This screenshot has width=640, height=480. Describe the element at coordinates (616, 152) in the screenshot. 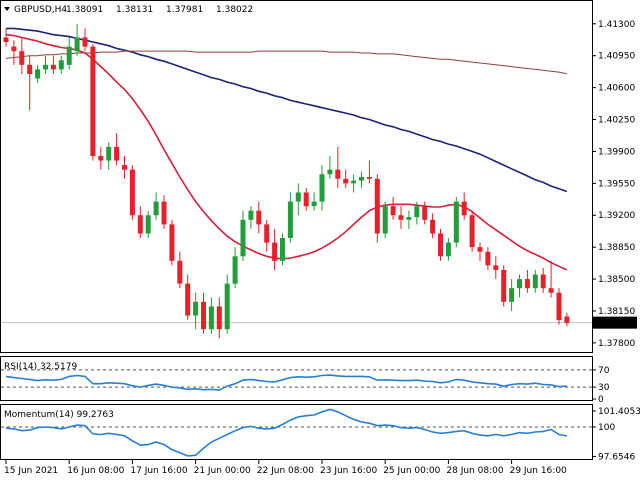

I see `price-tick-label: 1.39900` at that location.